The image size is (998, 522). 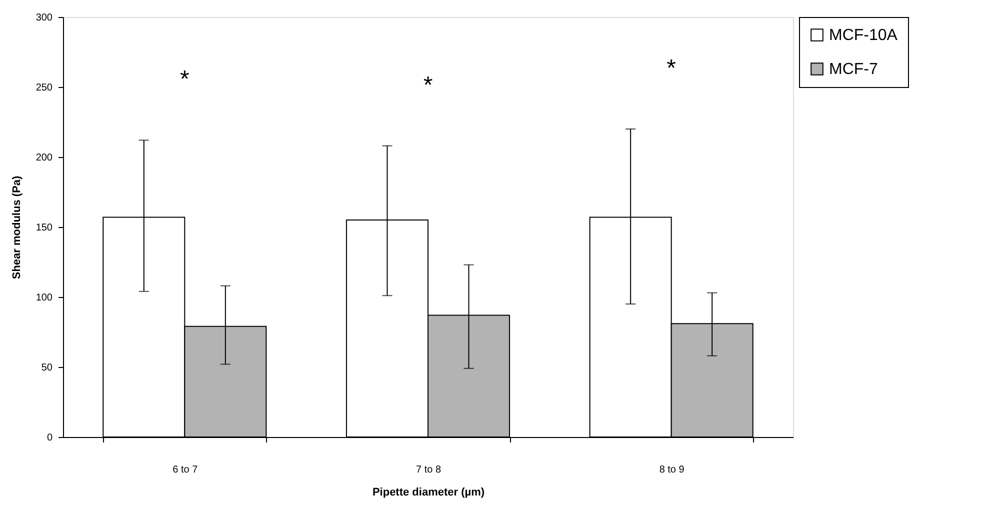 I want to click on legend-label: MCF-10A, so click(x=863, y=35).